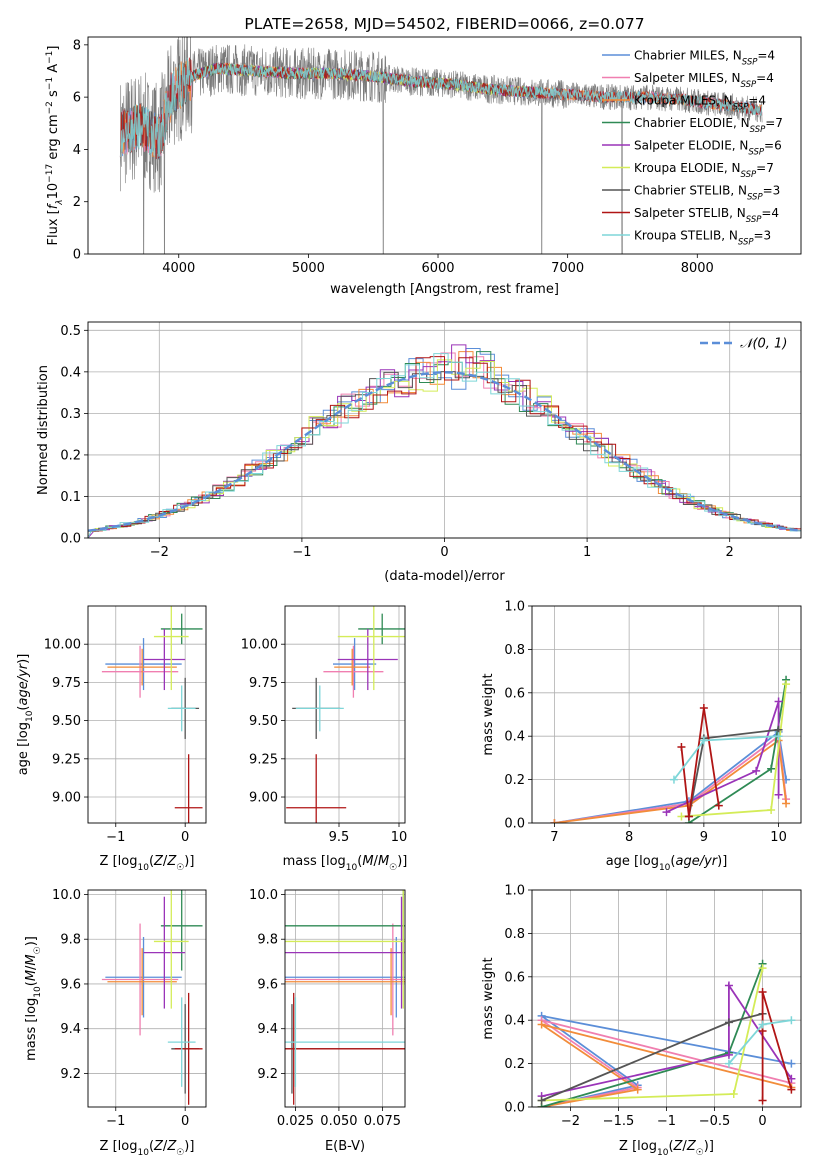 Image resolution: width=819 pixels, height=1174 pixels. What do you see at coordinates (267, 1029) in the screenshot?
I see `y-tick-label: 9.4` at bounding box center [267, 1029].